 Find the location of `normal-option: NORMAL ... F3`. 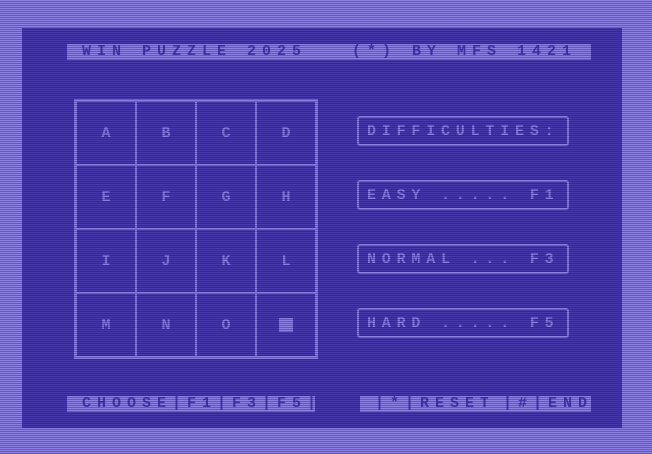

normal-option: NORMAL ... F3 is located at coordinates (463, 259).